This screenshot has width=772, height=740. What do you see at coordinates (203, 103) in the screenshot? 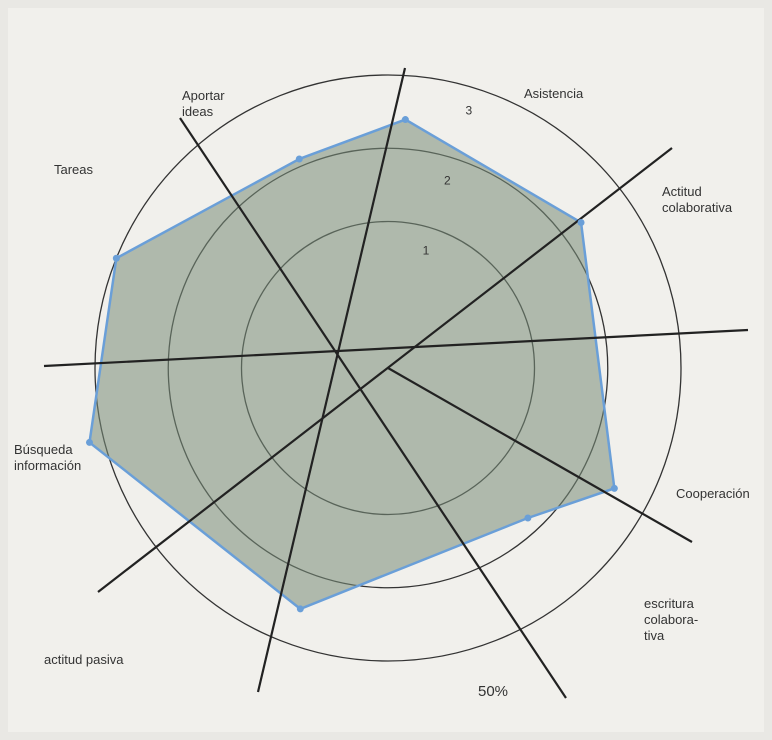
I see `category-label: Aportar ideas` at bounding box center [203, 103].